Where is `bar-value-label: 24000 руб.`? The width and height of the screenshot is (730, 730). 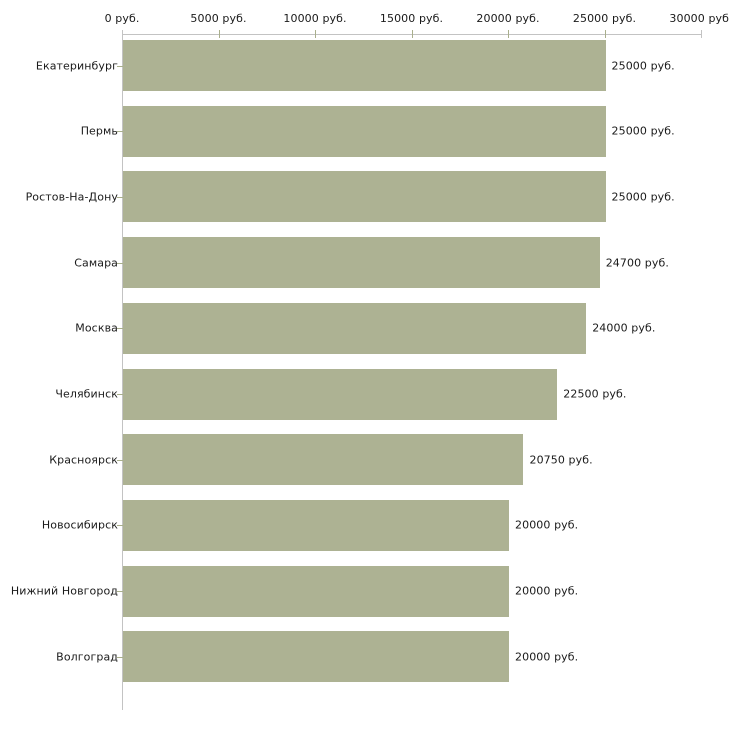
bar-value-label: 24000 руб. is located at coordinates (624, 328).